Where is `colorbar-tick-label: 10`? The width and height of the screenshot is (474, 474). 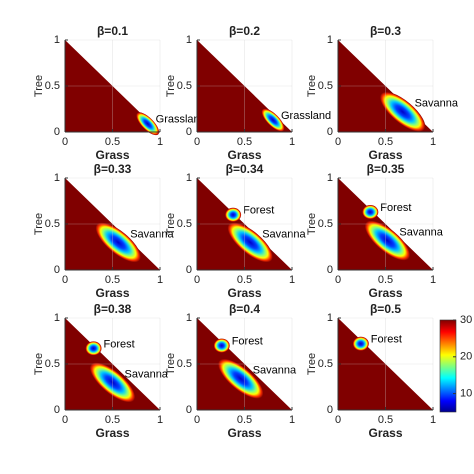
colorbar-tick-label: 10 is located at coordinates (466, 394).